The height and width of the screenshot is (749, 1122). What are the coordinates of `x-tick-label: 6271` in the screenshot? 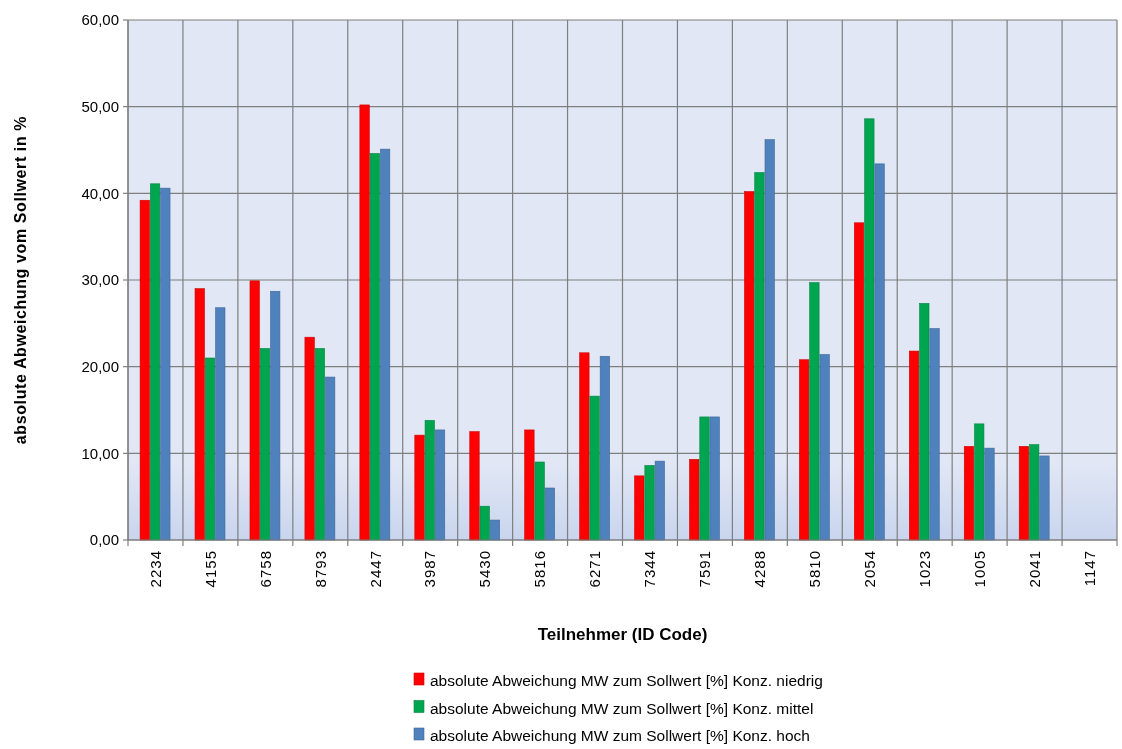 It's located at (595, 569).